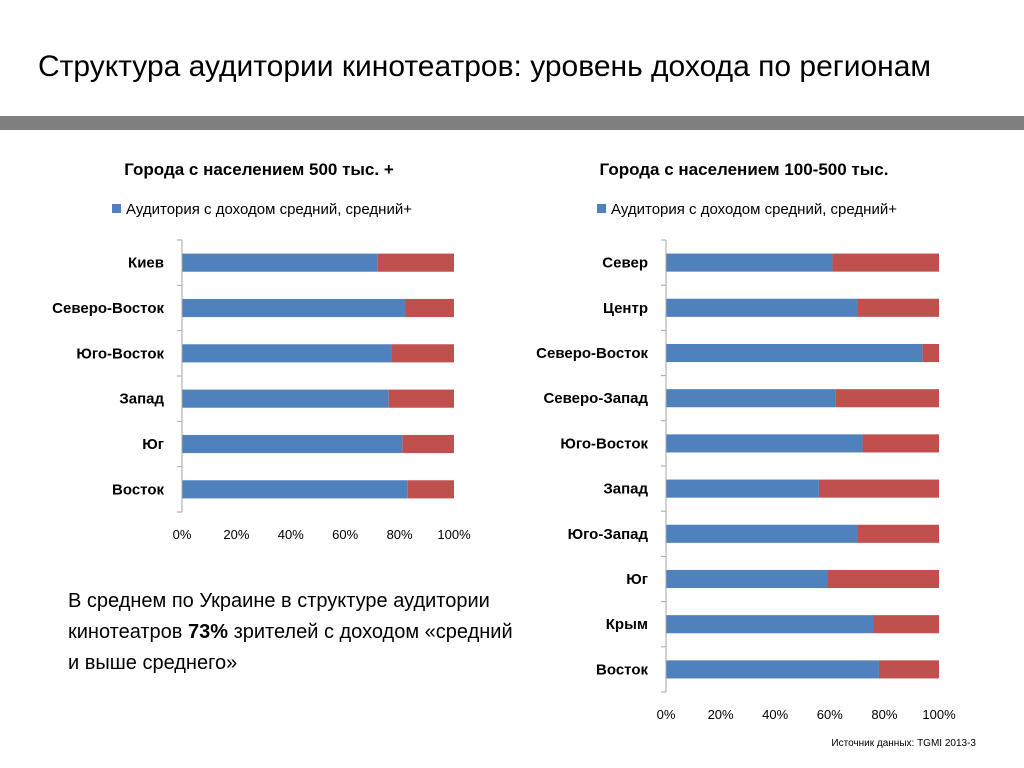 This screenshot has width=1024, height=768. Describe the element at coordinates (625, 308) in the screenshot. I see `category-label: Центр` at that location.